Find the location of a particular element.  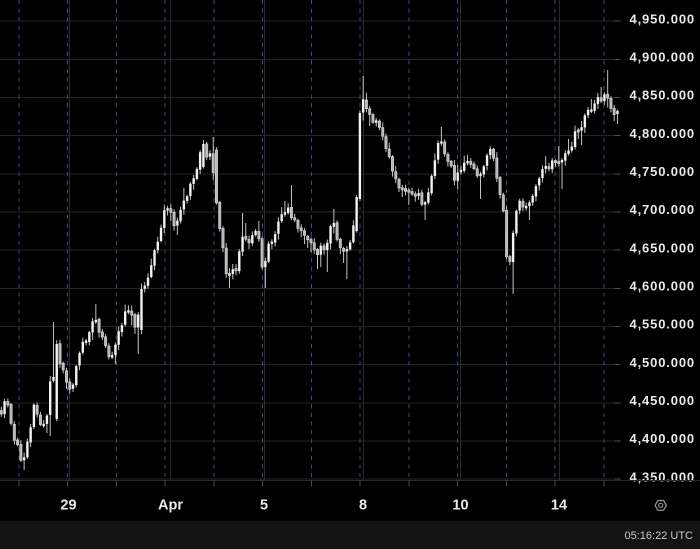

svg-text: 4,550.000 is located at coordinates (662, 324).